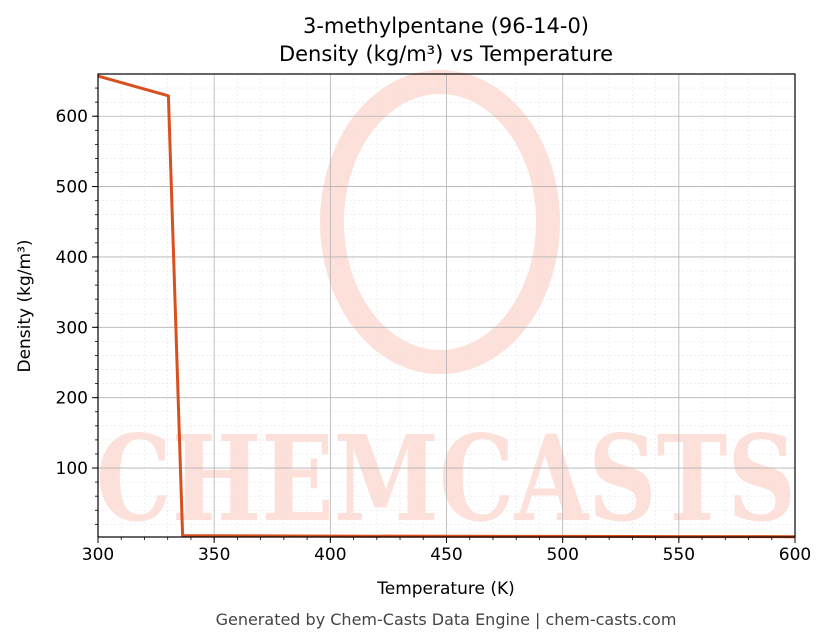  I want to click on x-tick-label: 300, so click(98, 555).